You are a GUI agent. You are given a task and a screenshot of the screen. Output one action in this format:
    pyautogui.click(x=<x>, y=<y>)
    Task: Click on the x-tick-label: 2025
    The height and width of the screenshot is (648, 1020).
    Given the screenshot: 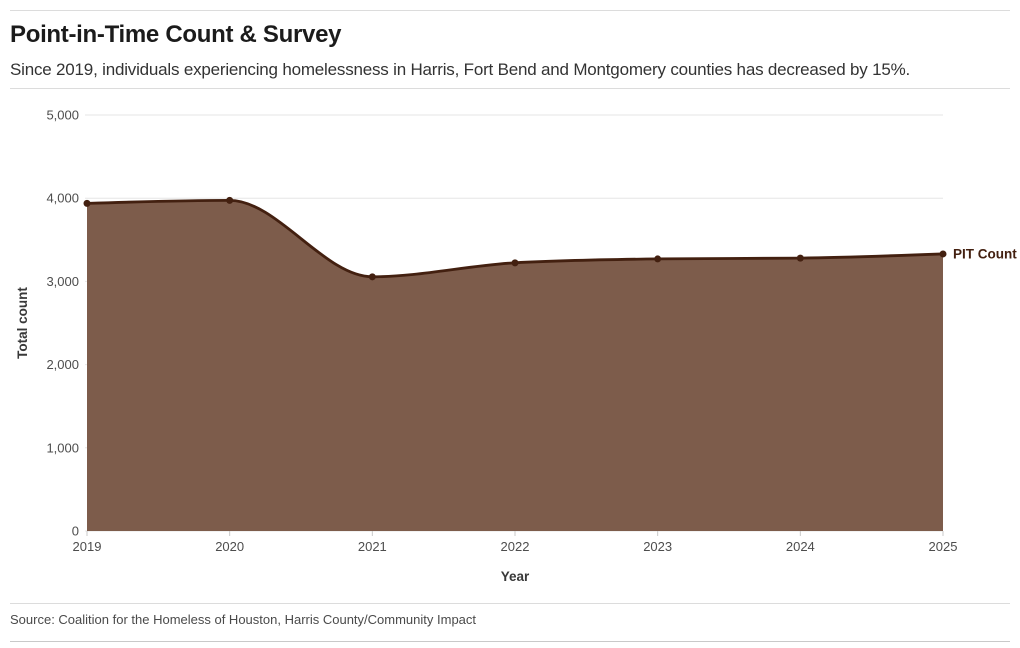 What is the action you would take?
    pyautogui.click(x=943, y=546)
    